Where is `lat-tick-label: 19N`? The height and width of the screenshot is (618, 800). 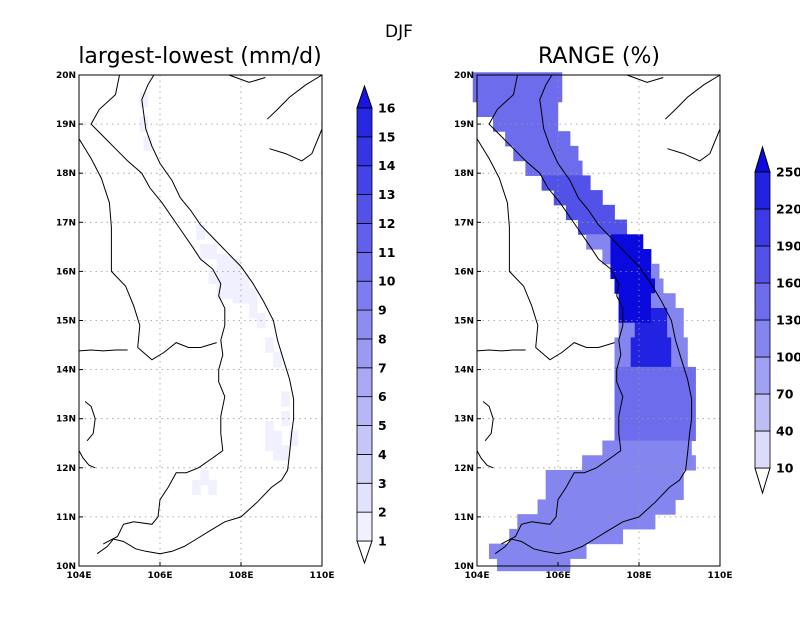 lat-tick-label: 19N is located at coordinates (66, 125).